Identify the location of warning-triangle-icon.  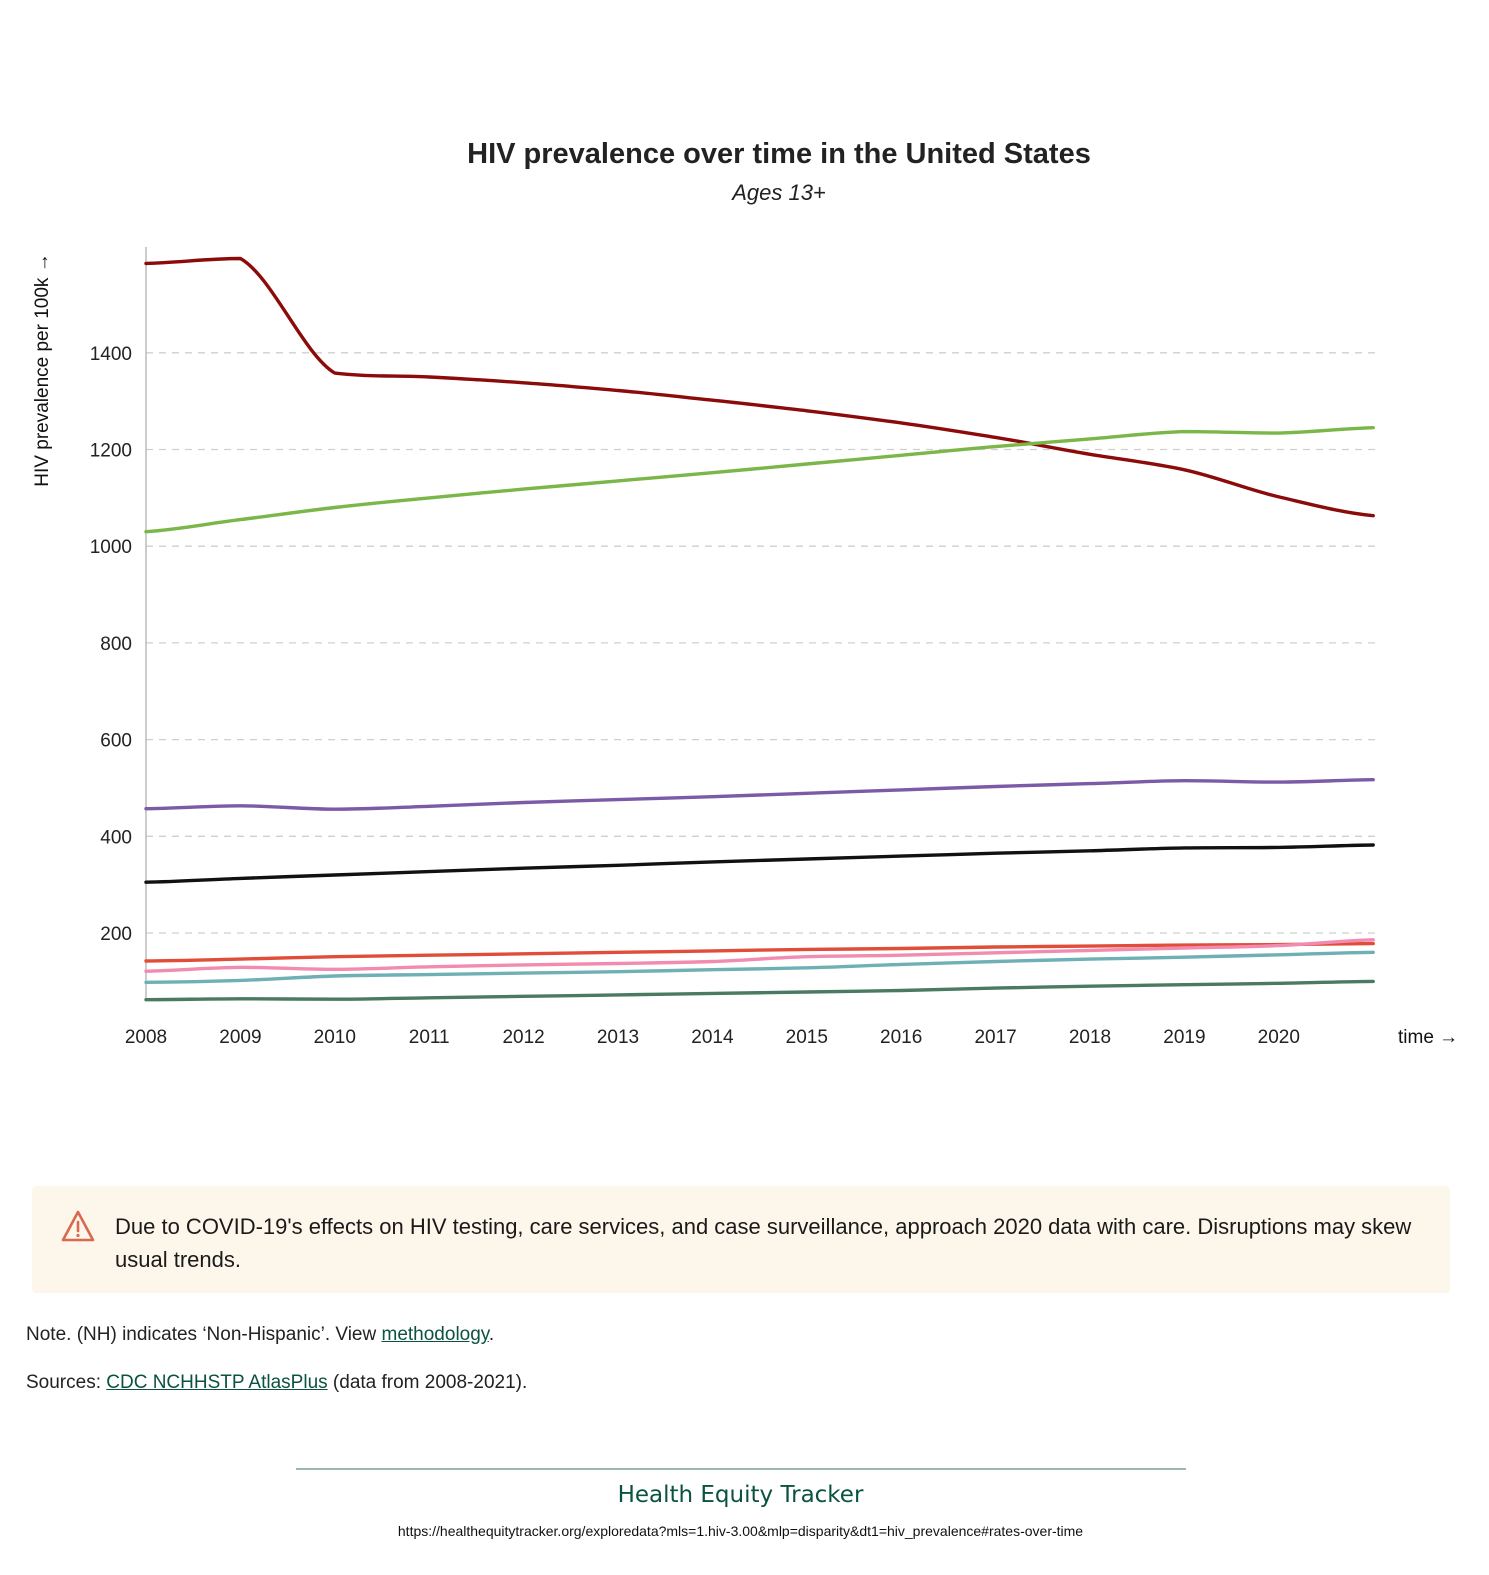
(78, 1226).